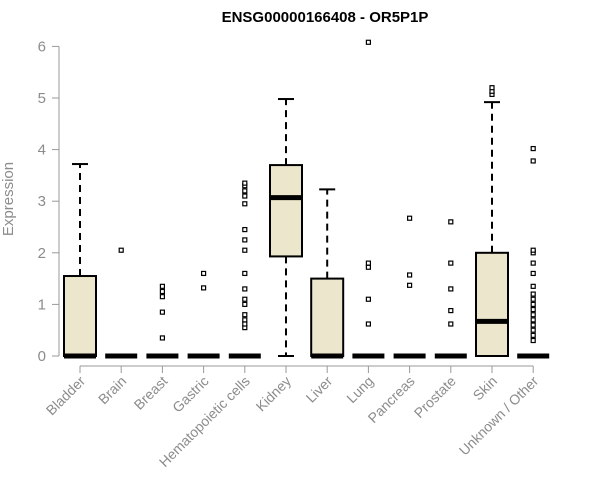 The image size is (600, 500). Describe the element at coordinates (8, 199) in the screenshot. I see `y-axis-label: Expression` at that location.